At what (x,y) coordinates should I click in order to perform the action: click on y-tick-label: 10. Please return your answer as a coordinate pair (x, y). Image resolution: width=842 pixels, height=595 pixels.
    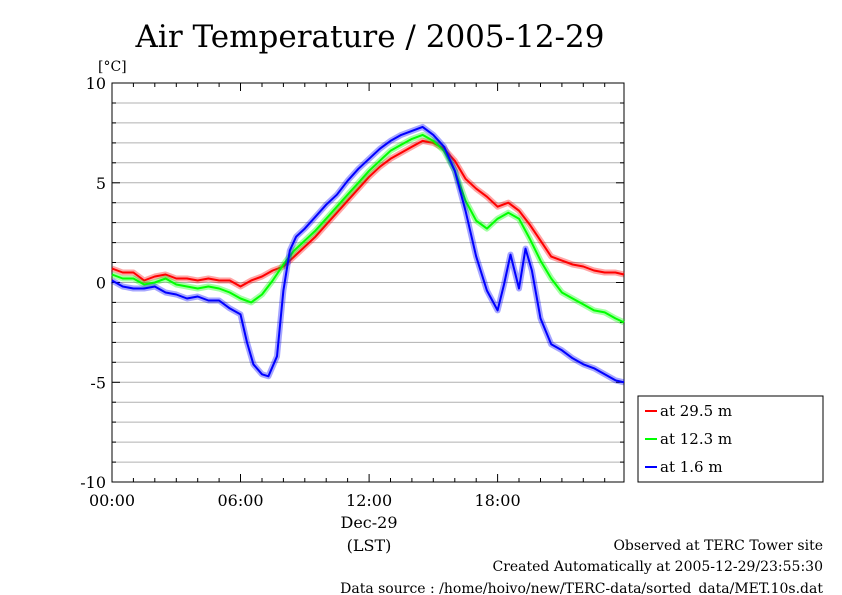
    Looking at the image, I should click on (96, 83).